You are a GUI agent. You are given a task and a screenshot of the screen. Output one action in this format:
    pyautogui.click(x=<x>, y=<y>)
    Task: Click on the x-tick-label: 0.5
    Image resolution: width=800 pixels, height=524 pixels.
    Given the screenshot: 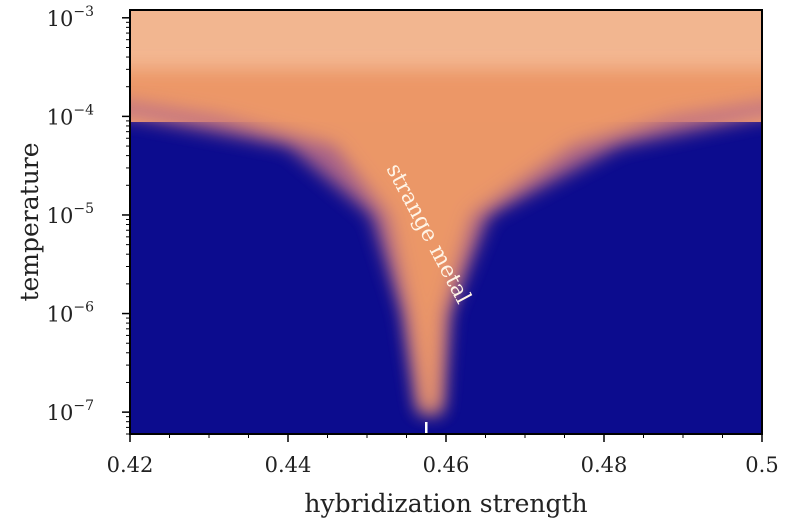 What is the action you would take?
    pyautogui.click(x=761, y=465)
    